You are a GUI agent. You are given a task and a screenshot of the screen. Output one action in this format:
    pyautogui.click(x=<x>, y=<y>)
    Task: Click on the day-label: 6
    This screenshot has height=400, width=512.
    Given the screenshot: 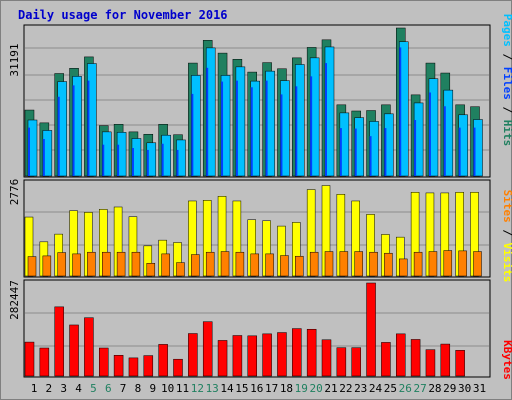 What is the action you would take?
    pyautogui.click(x=108, y=388)
    